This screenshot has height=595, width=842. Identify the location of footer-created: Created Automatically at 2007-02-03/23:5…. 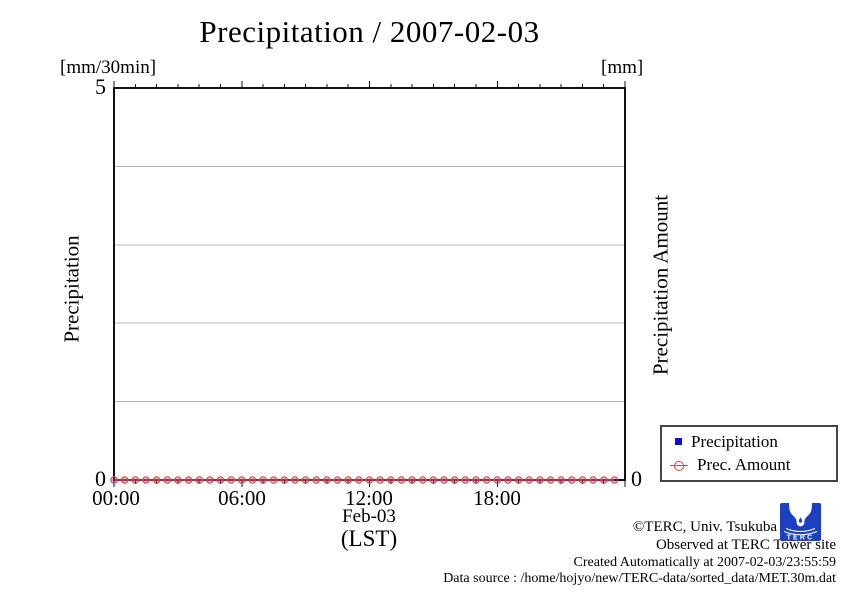
(704, 562).